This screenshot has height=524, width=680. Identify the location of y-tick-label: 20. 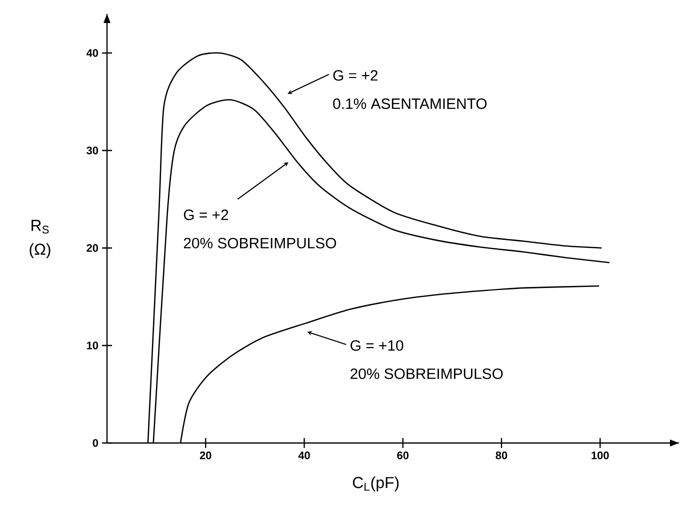
(92, 248).